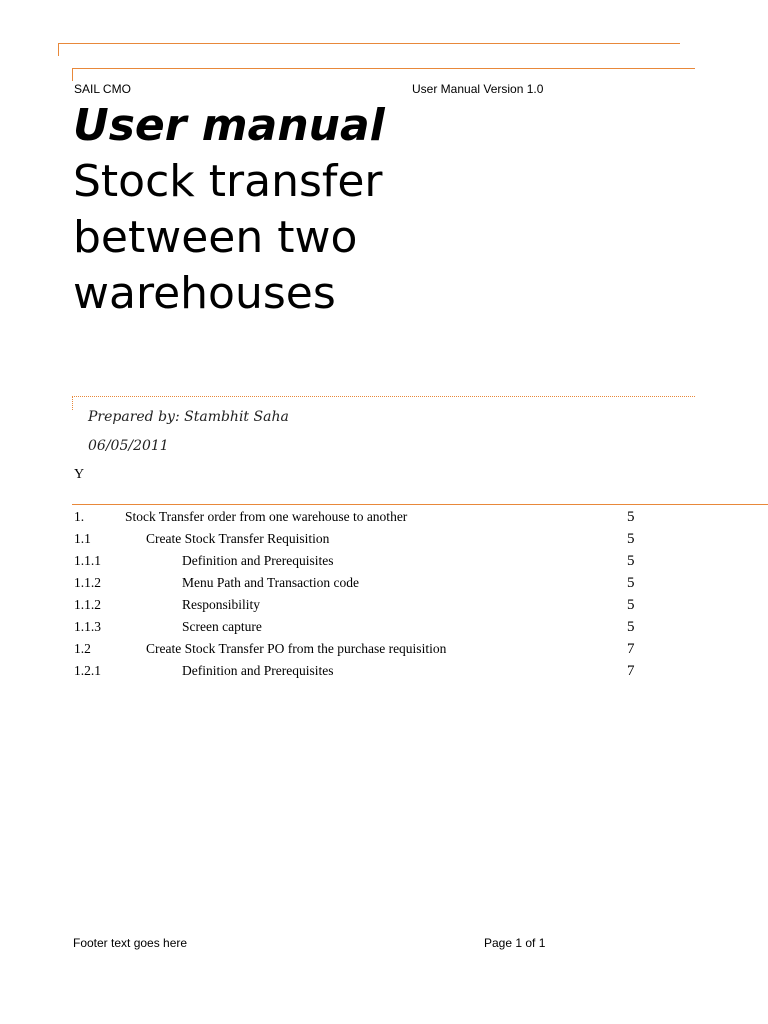  I want to click on toc-number: 1.1.3, so click(87, 626).